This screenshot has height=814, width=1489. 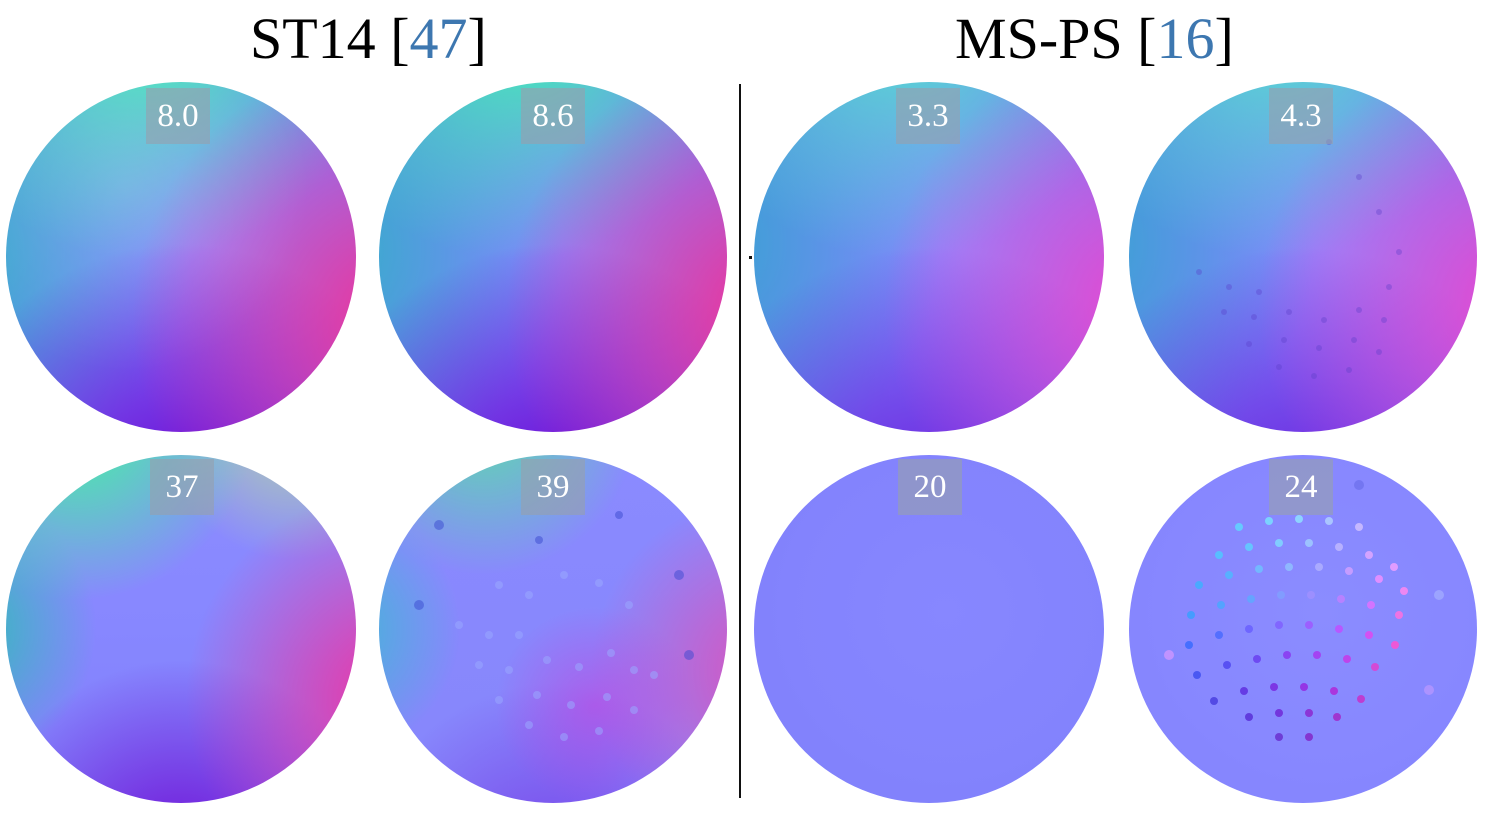 I want to click on error-score-badge: 37, so click(x=182, y=487).